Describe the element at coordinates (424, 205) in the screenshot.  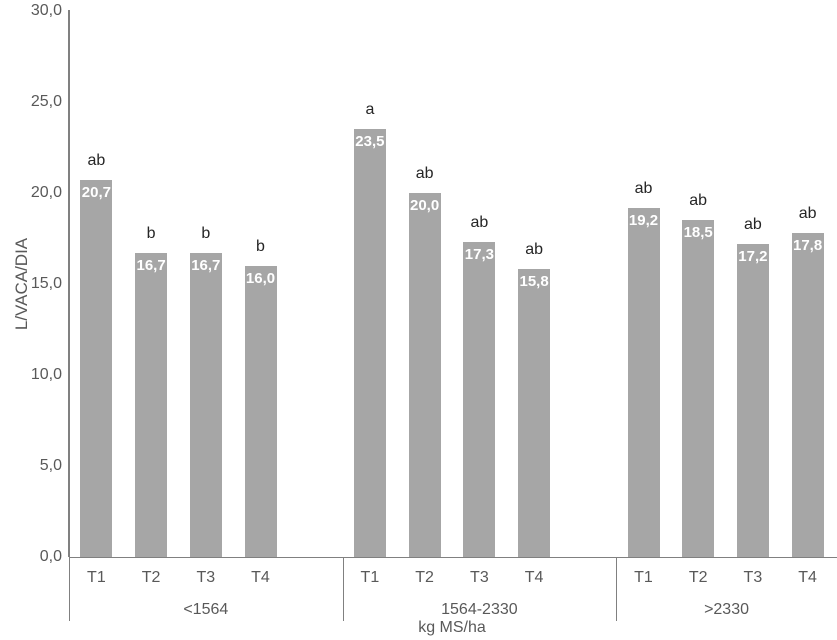
I see `bar-value-label: 20,0` at that location.